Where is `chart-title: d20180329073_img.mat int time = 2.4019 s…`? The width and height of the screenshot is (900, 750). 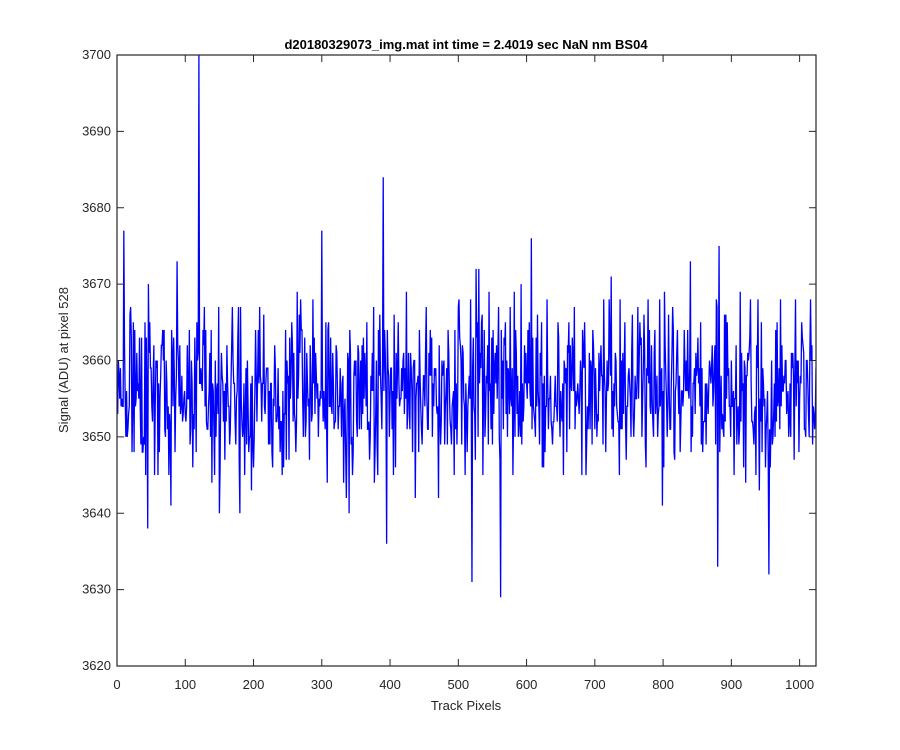 chart-title: d20180329073_img.mat int time = 2.4019 s… is located at coordinates (466, 44).